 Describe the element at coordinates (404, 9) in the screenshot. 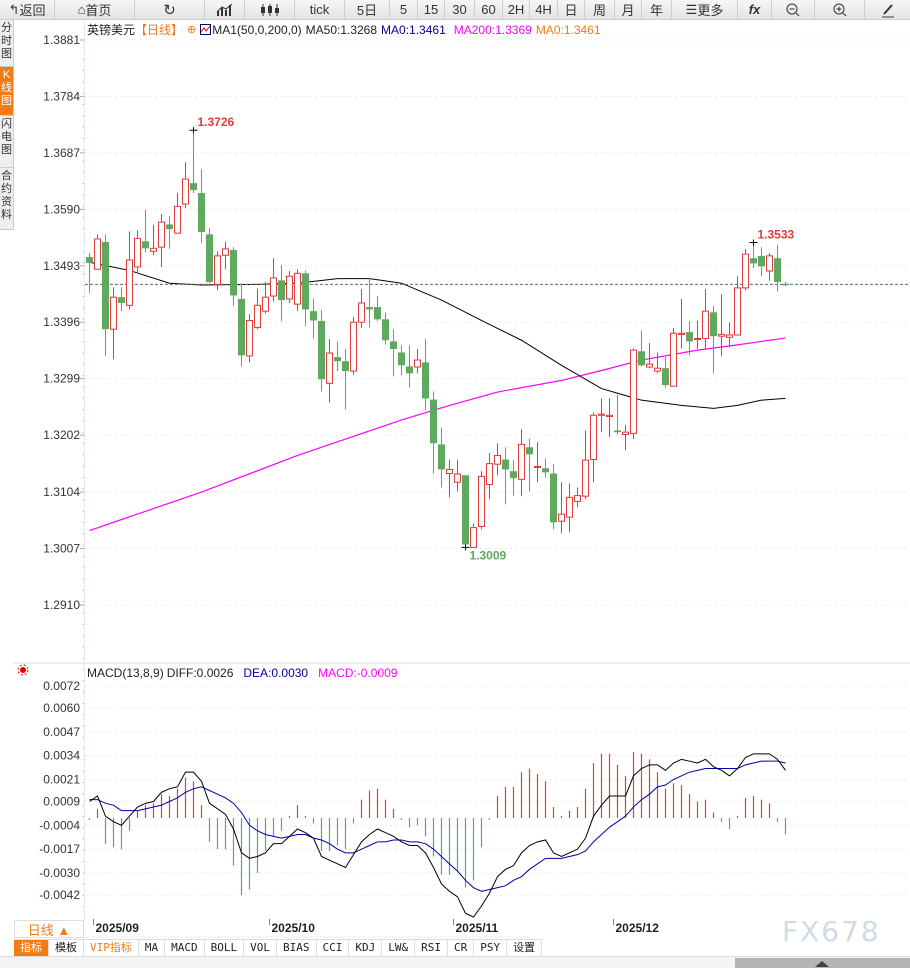

I see `period-5-button: 5` at that location.